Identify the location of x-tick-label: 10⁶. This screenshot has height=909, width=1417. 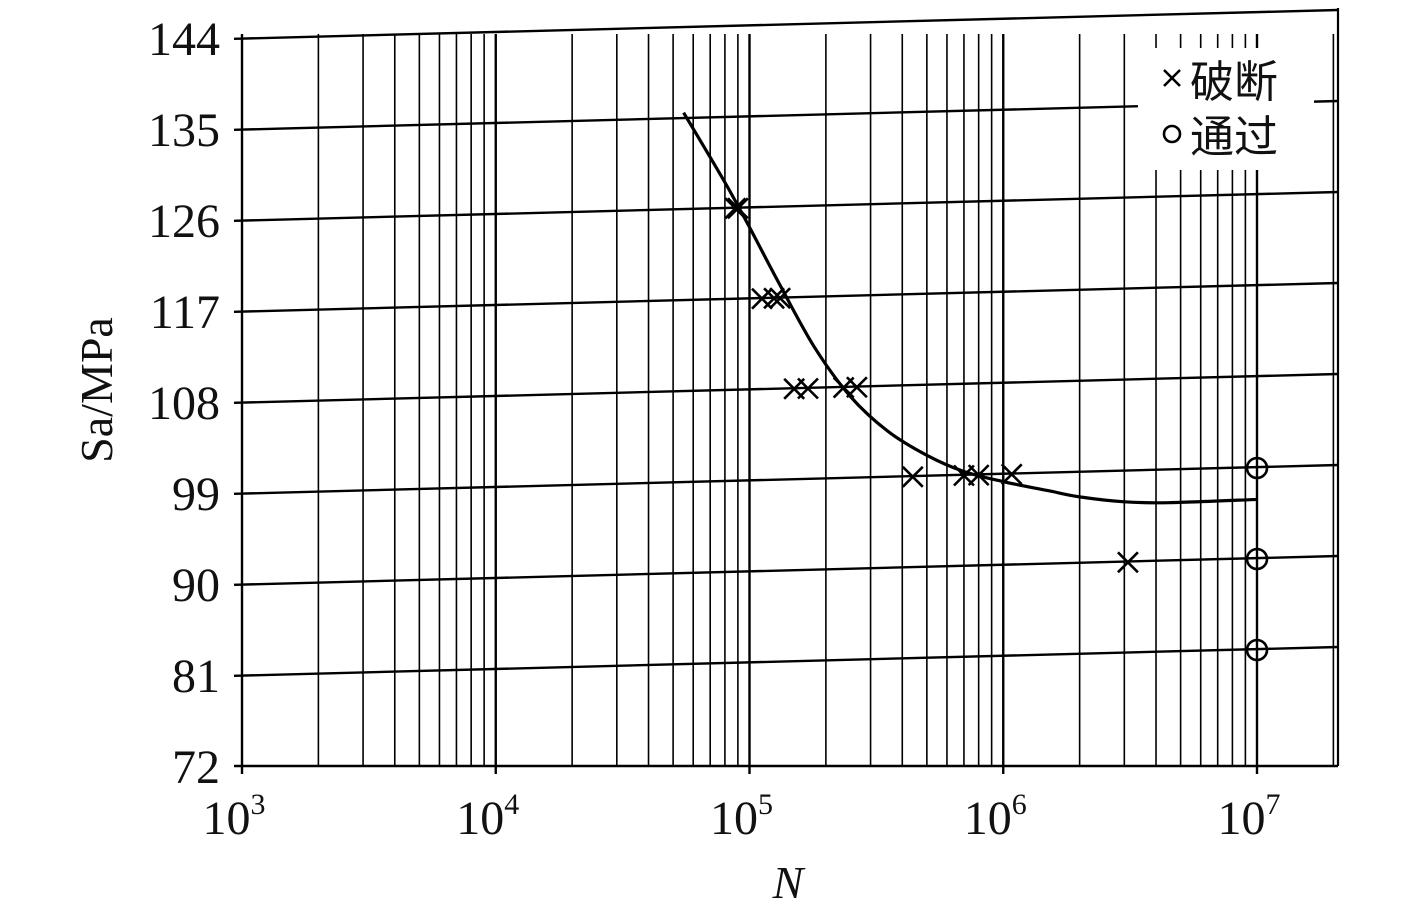
(995, 816).